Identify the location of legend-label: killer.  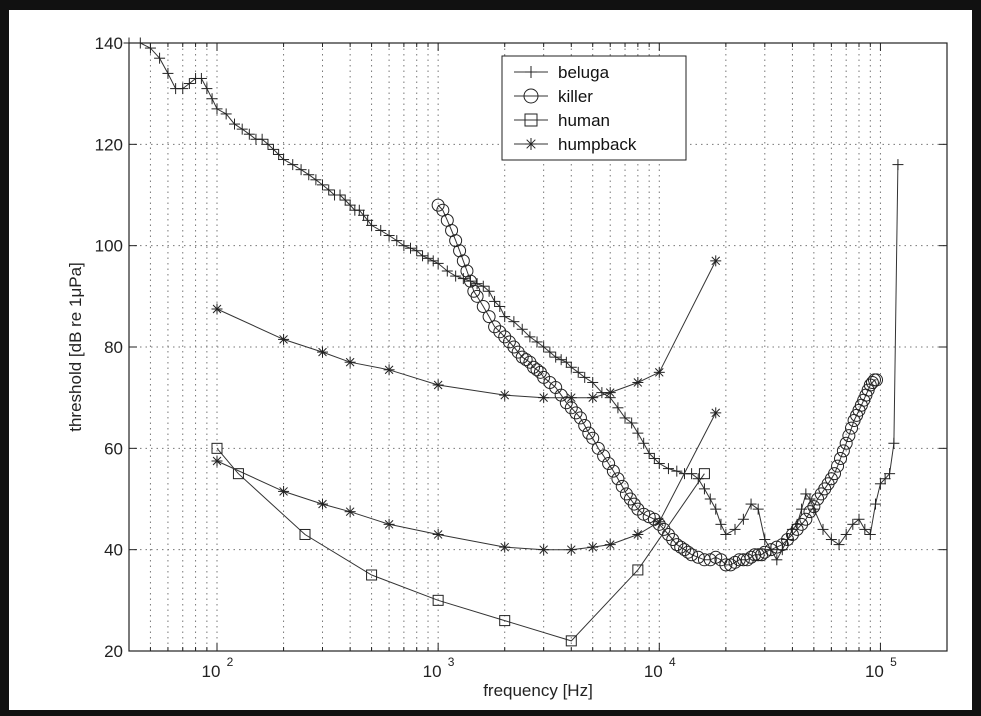
(575, 96).